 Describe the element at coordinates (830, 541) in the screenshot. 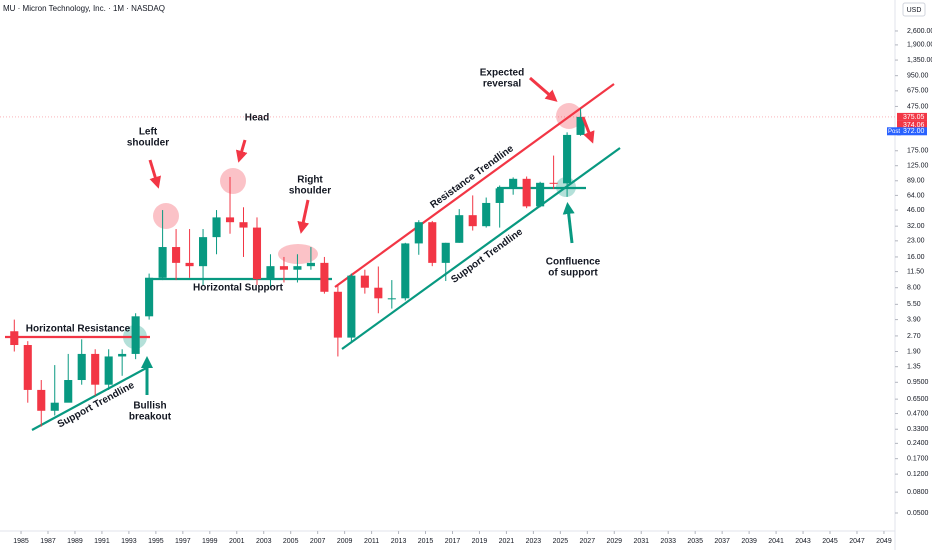

I see `x-tick-label: 2045` at that location.